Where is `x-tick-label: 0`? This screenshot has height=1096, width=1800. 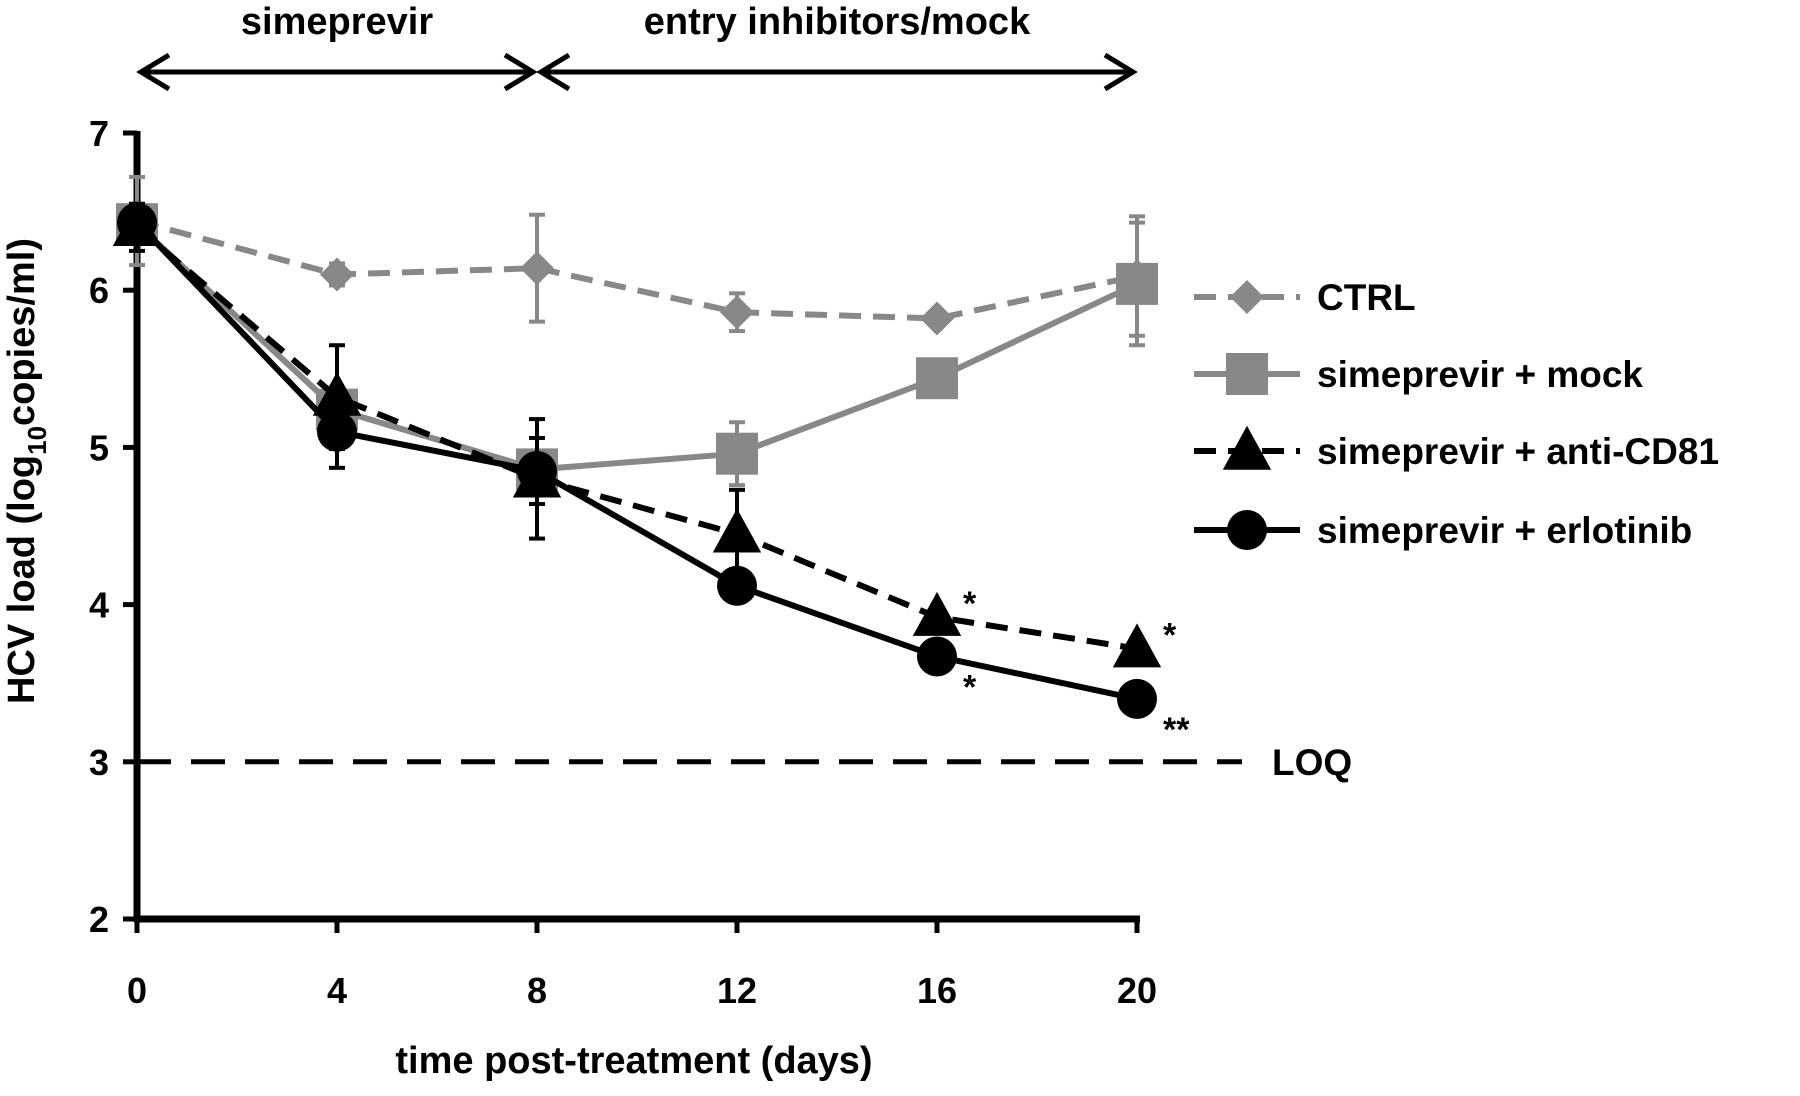
x-tick-label: 0 is located at coordinates (137, 990).